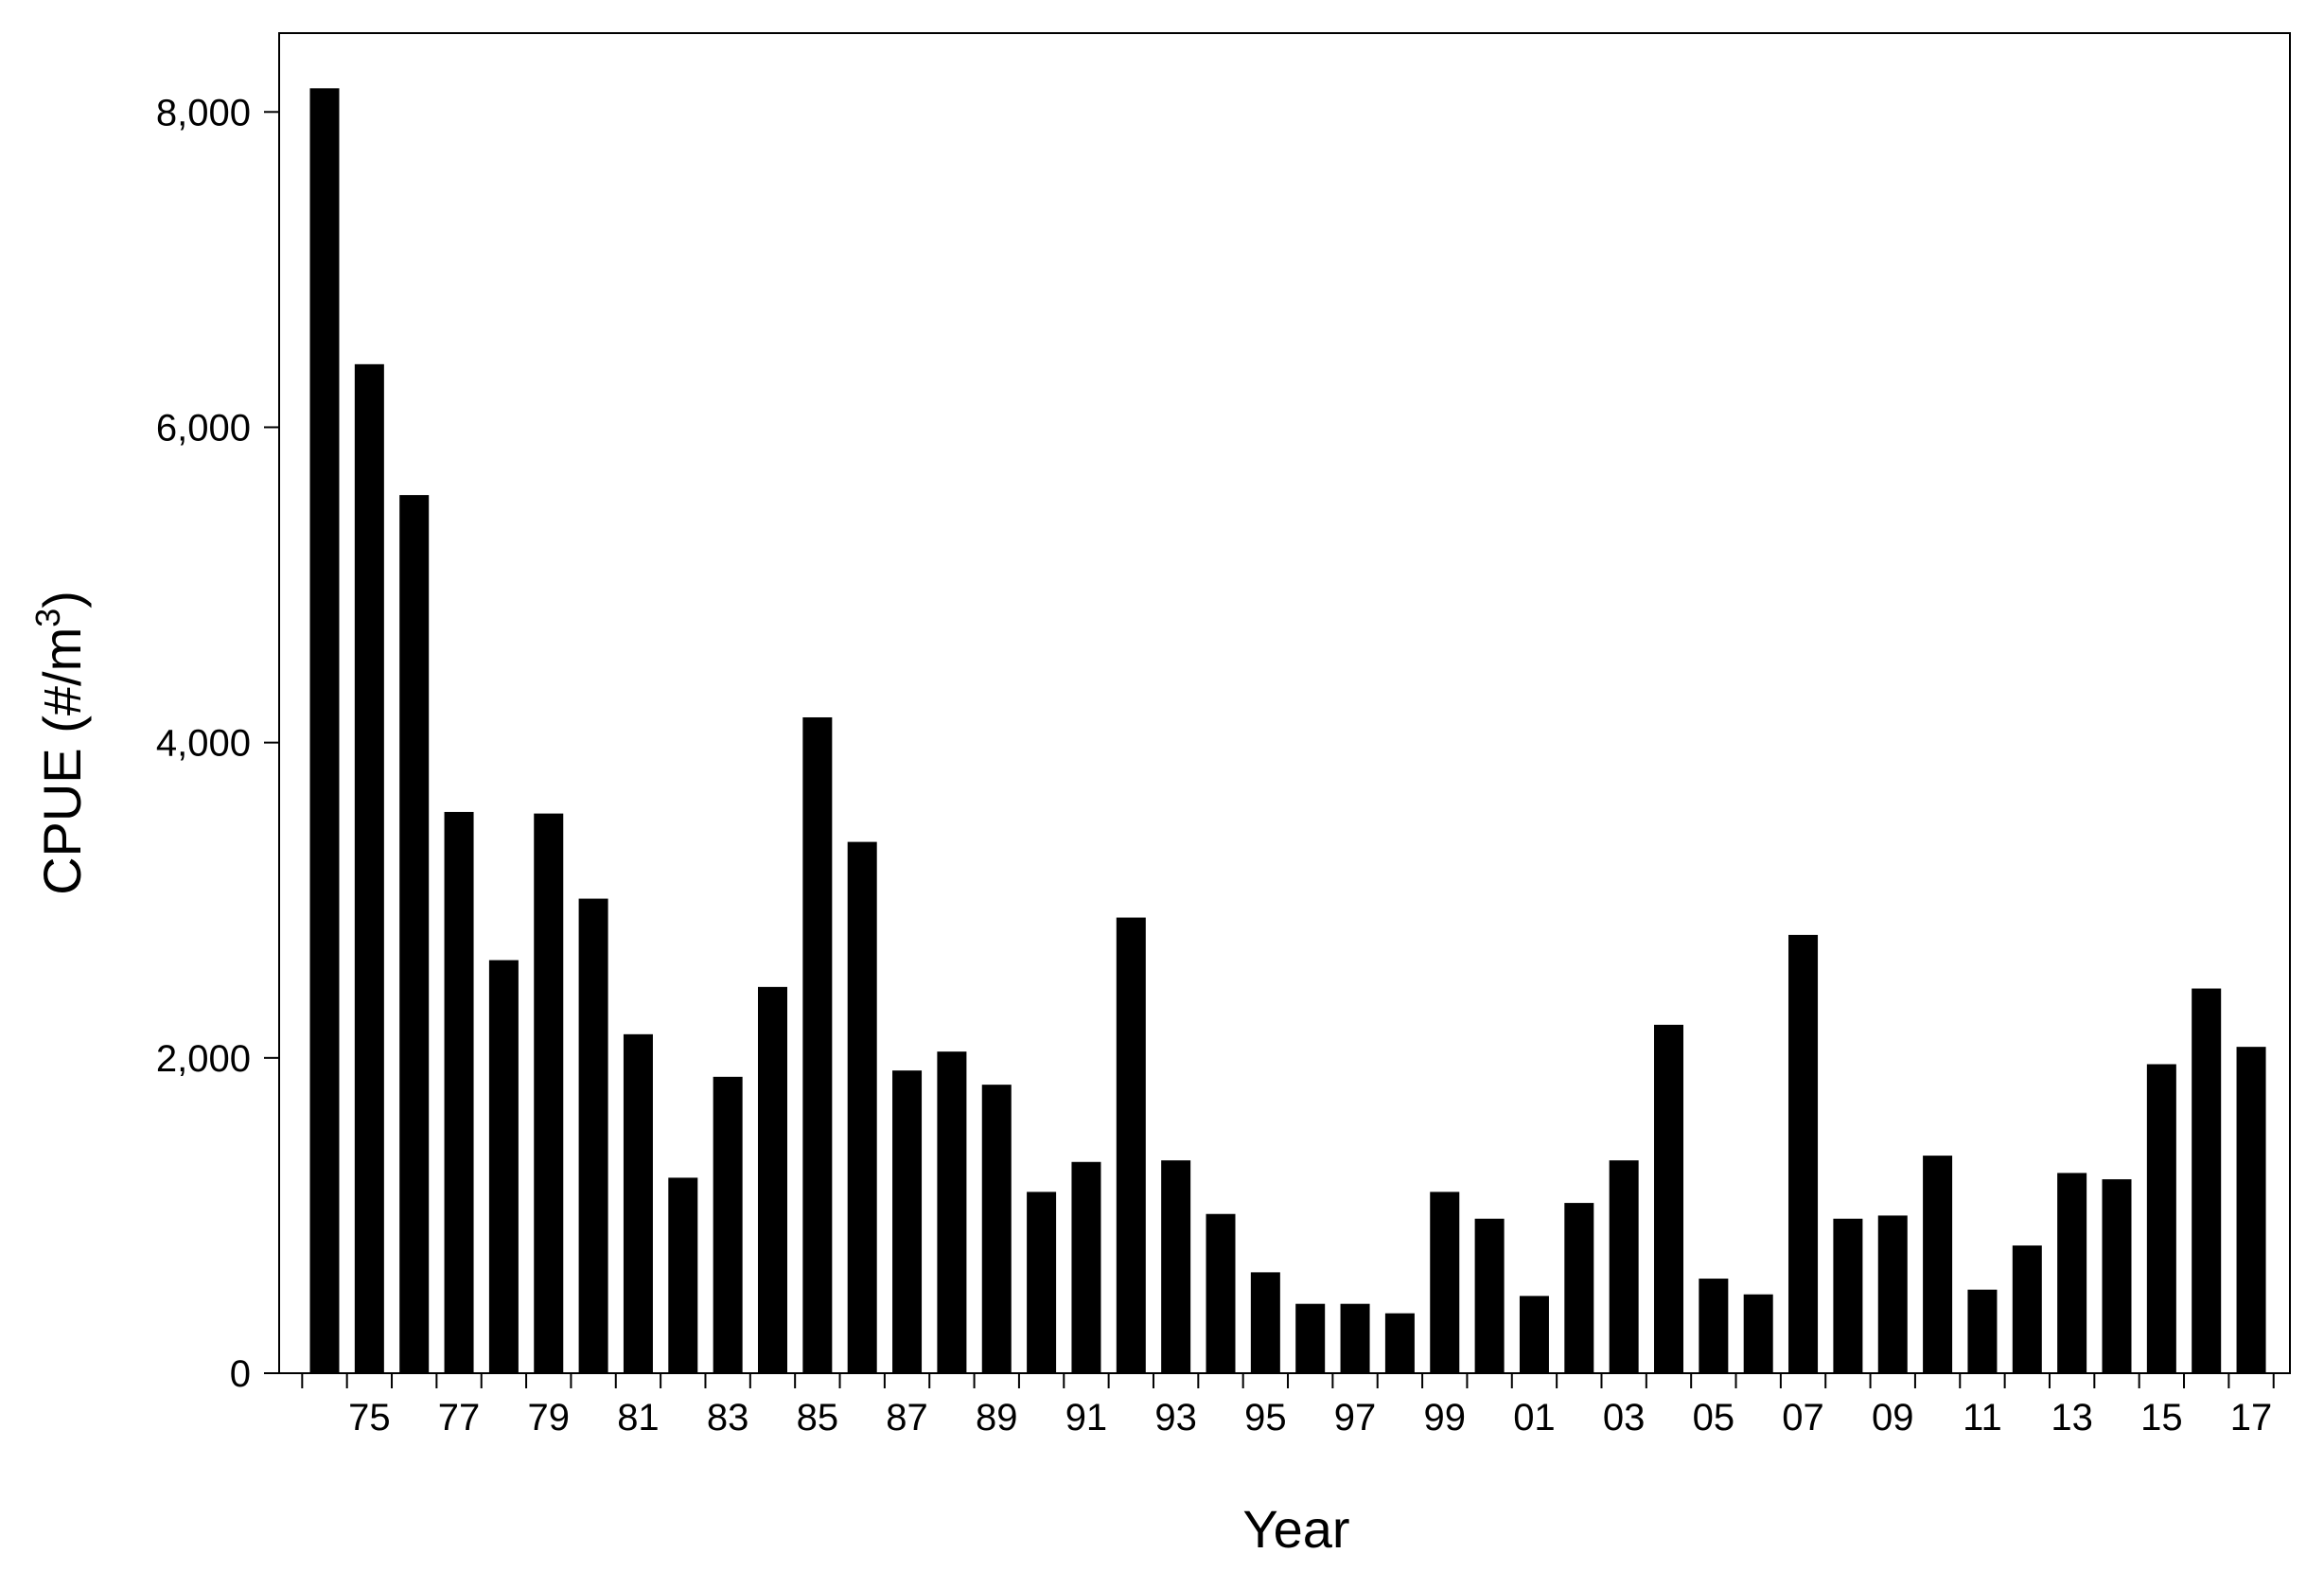 This screenshot has width=2324, height=1571. Describe the element at coordinates (47, 618) in the screenshot. I see `y-axis-title-superscript: 3` at that location.